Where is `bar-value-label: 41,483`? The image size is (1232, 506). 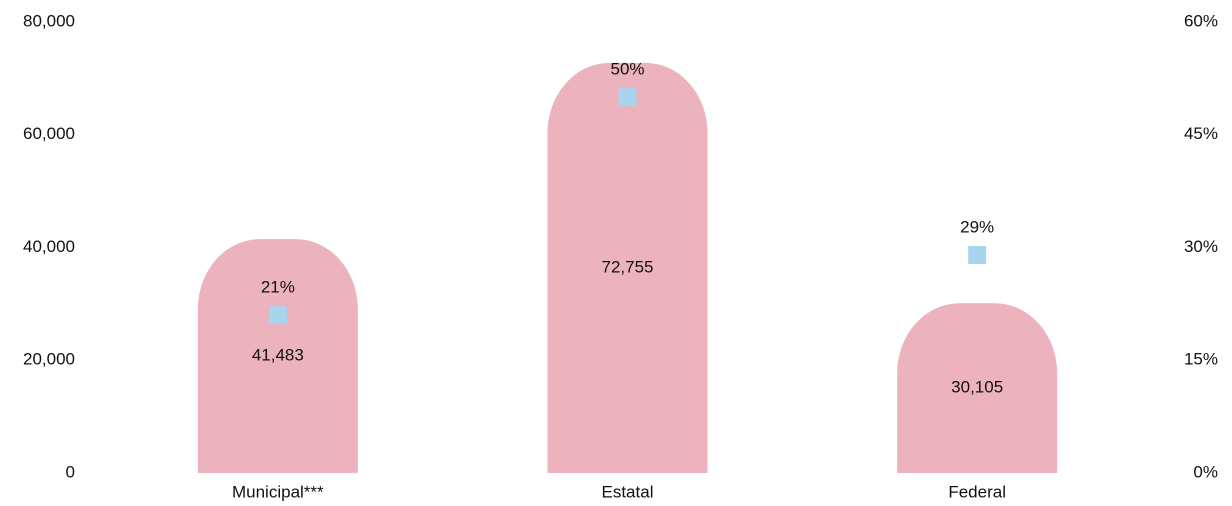
bar-value-label: 41,483 is located at coordinates (278, 355).